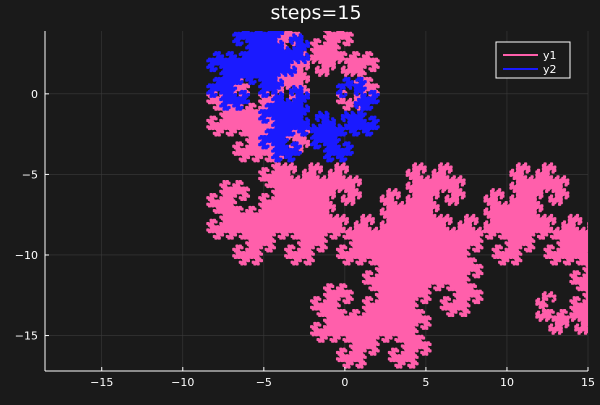 This screenshot has width=600, height=405. Describe the element at coordinates (26, 255) in the screenshot. I see `y-tick-label-2: −10` at that location.